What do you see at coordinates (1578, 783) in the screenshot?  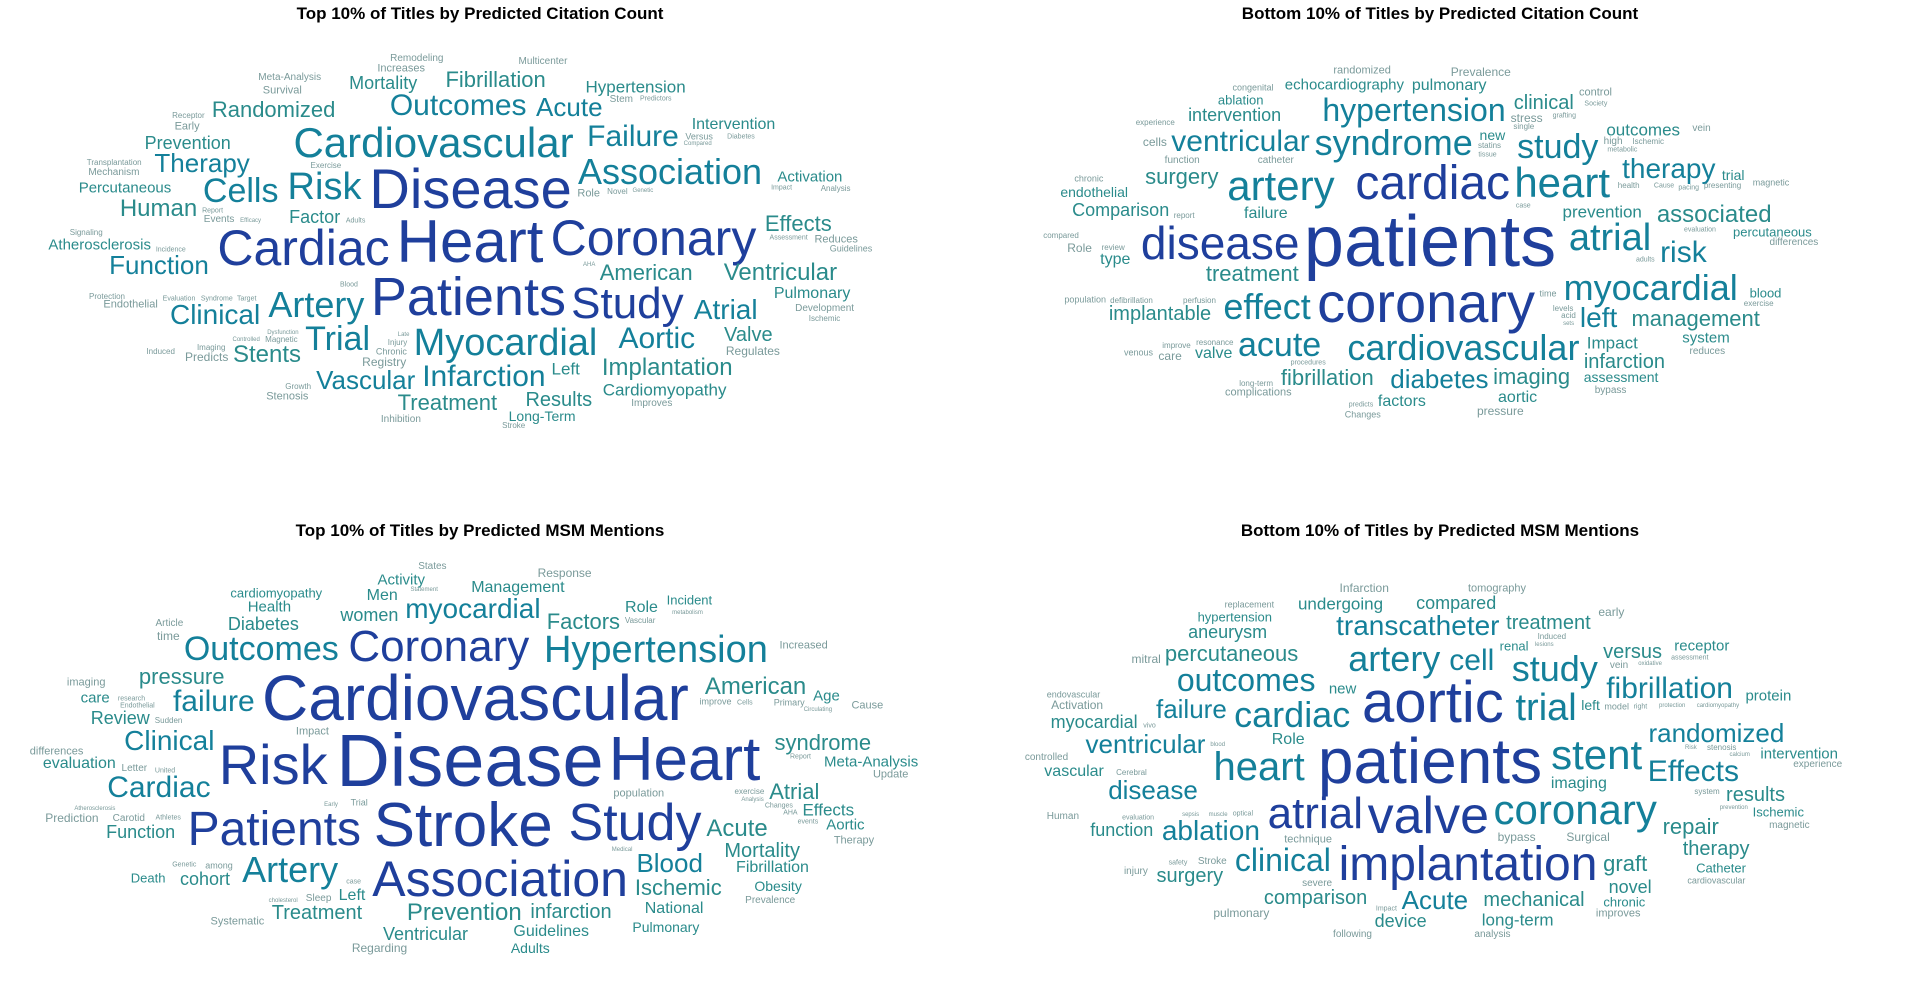 I see `cloud-word: imaging` at bounding box center [1578, 783].